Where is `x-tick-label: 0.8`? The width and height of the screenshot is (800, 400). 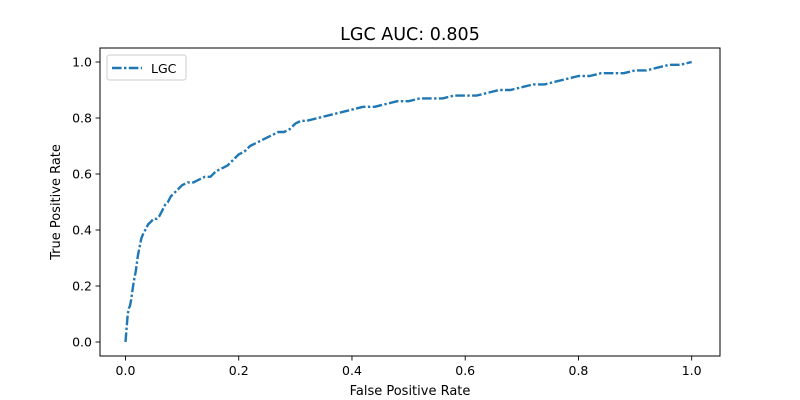 x-tick-label: 0.8 is located at coordinates (579, 370).